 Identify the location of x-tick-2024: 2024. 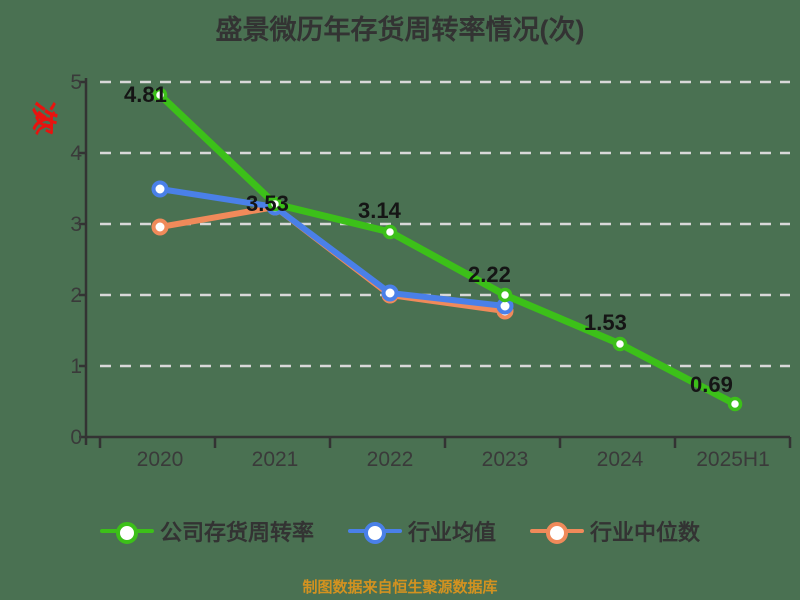
(620, 459).